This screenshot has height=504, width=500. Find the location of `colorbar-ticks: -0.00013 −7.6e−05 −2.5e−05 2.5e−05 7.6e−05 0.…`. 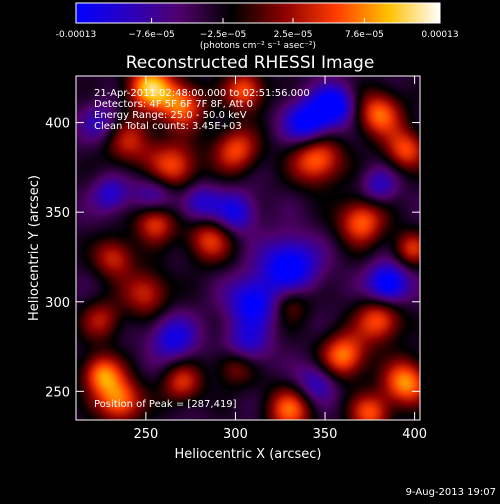

colorbar-ticks: -0.00013 −7.6e−05 −2.5e−05 2.5e−05 7.6e−05 0.… is located at coordinates (257, 29).